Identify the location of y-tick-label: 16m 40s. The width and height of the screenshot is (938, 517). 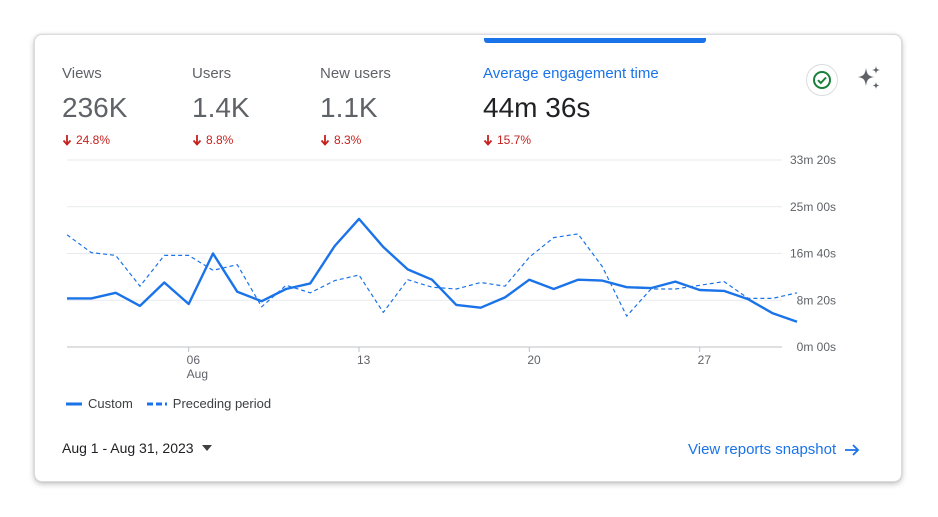
(813, 254).